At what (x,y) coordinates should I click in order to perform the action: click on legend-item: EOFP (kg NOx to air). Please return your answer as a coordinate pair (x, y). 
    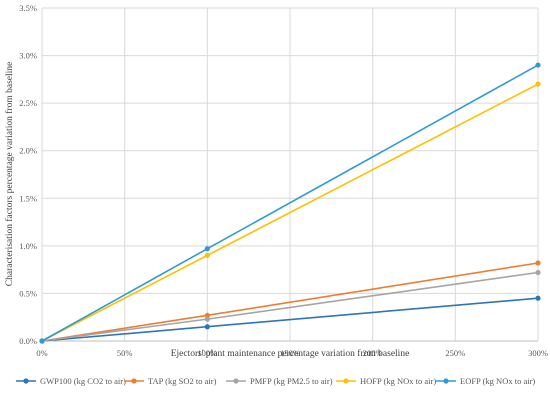
    Looking at the image, I should click on (485, 381).